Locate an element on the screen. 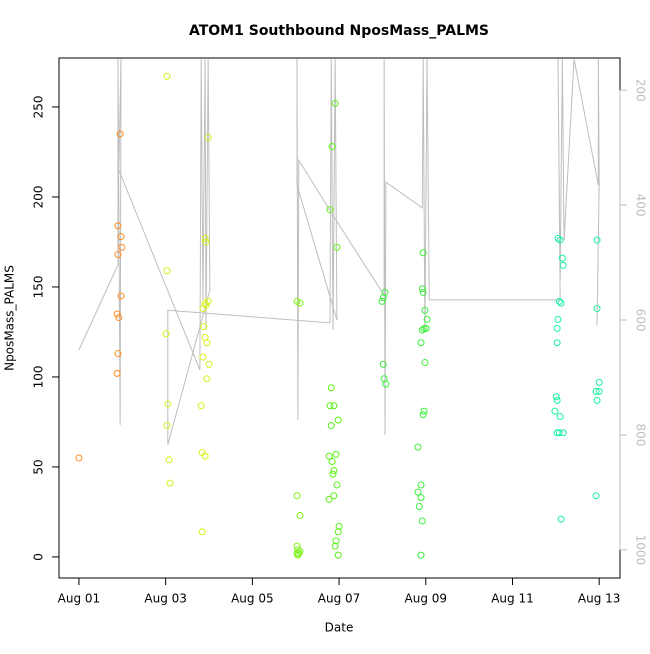 This screenshot has width=650, height=654. y-tick-label: 200 is located at coordinates (39, 197).